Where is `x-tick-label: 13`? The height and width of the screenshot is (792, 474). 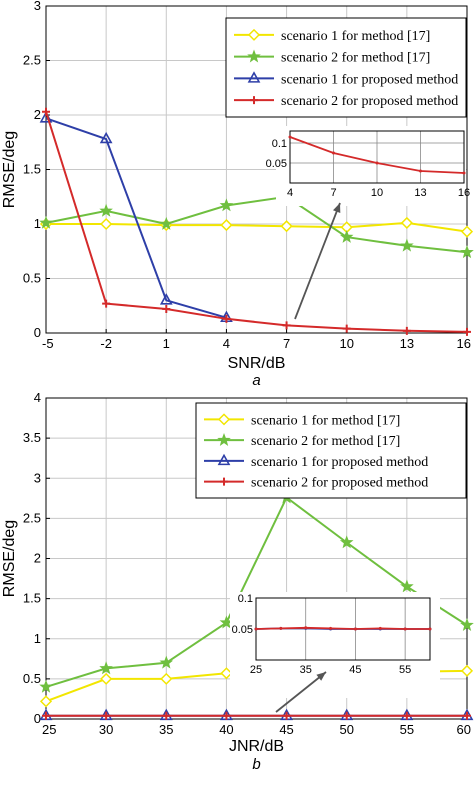
x-tick-label: 13 is located at coordinates (407, 343).